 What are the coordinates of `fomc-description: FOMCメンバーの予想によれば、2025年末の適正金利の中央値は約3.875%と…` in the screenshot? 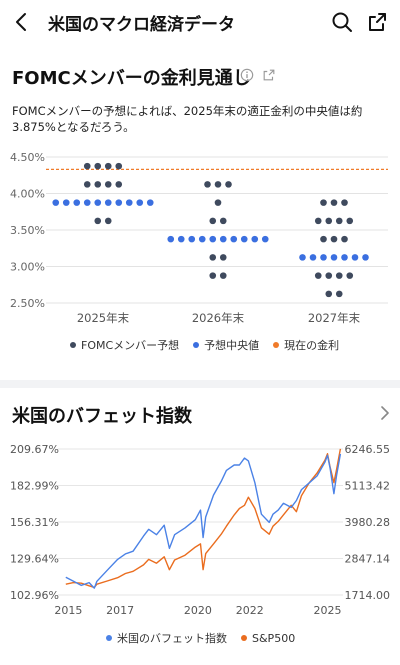 It's located at (187, 119).